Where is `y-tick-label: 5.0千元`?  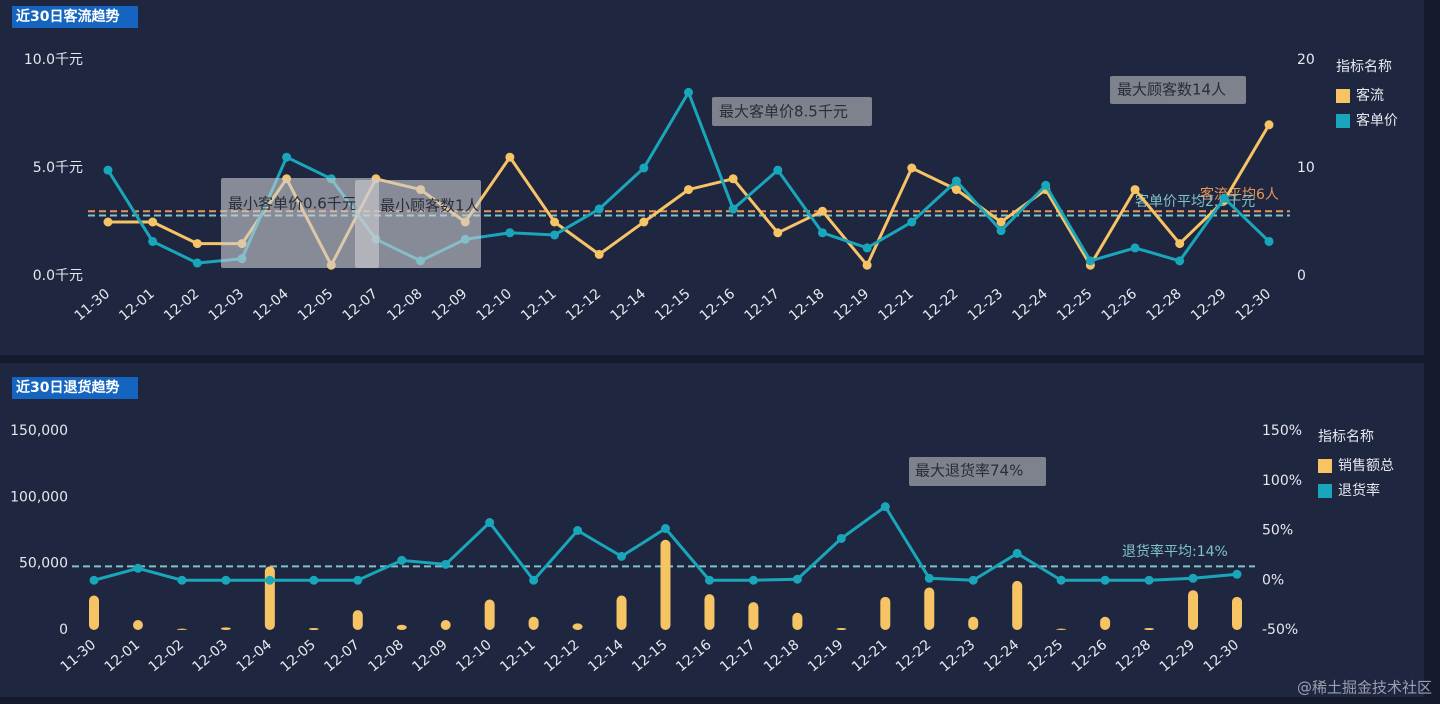 y-tick-label: 5.0千元 is located at coordinates (58, 168).